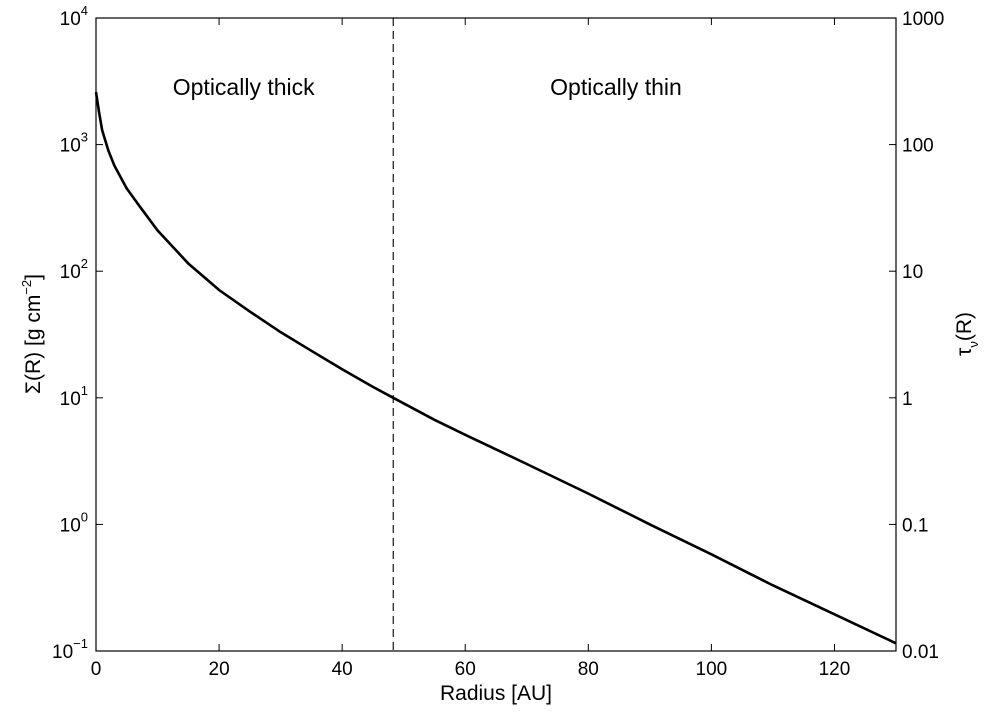 The width and height of the screenshot is (986, 716). I want to click on y-tick-label: 10³, so click(74, 143).